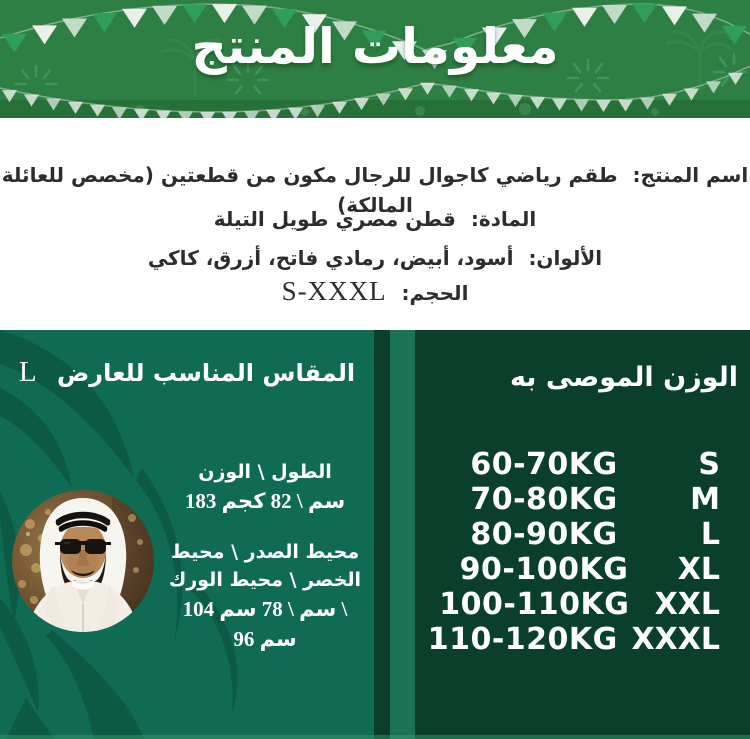 The width and height of the screenshot is (750, 739). I want to click on page-title: معلومات المنتج, so click(375, 46).